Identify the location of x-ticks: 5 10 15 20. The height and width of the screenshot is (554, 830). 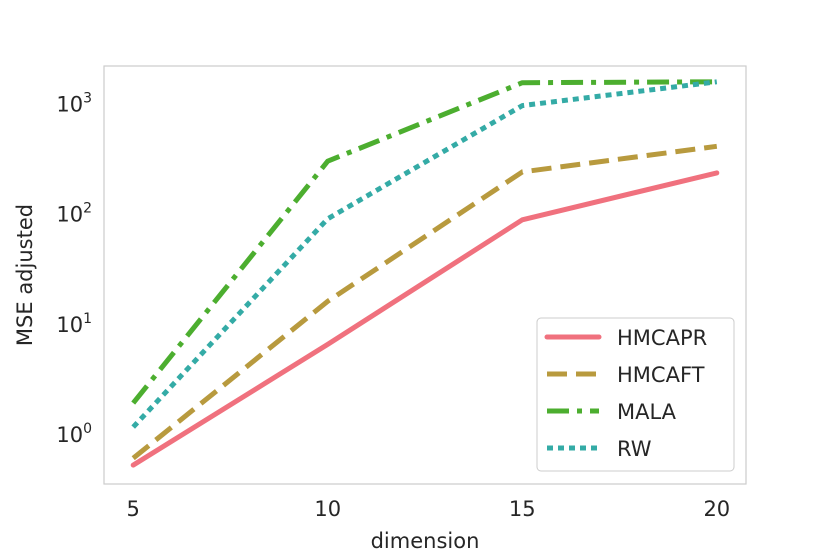
(428, 509).